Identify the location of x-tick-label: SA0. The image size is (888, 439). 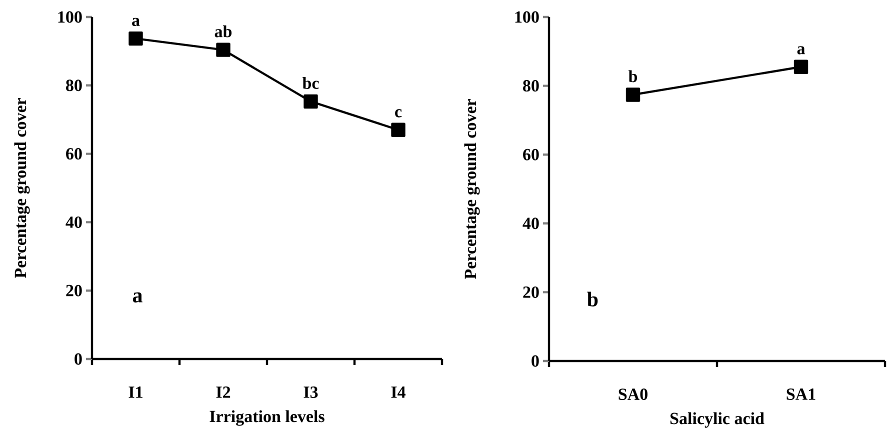
(633, 394).